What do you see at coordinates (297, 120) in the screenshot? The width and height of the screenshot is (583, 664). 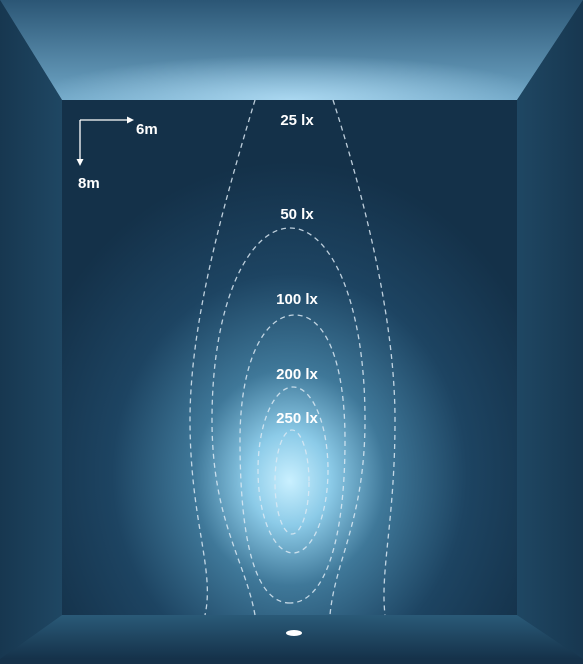 I see `contour-label: 25 lx` at bounding box center [297, 120].